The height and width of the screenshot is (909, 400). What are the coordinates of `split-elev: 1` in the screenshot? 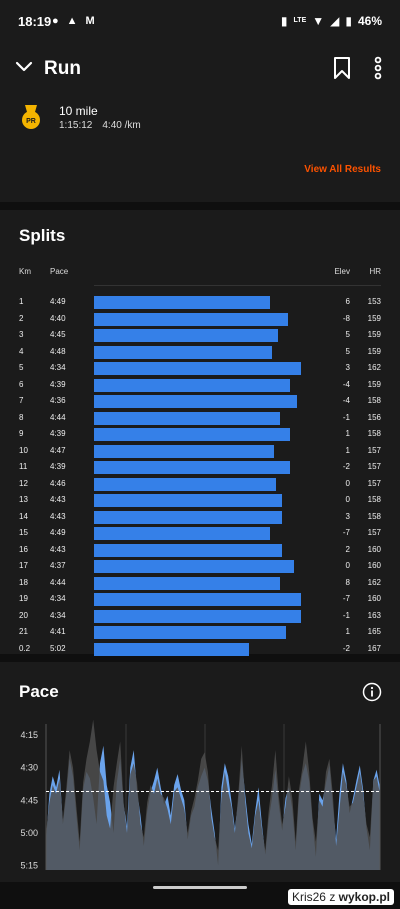 It's located at (347, 433).